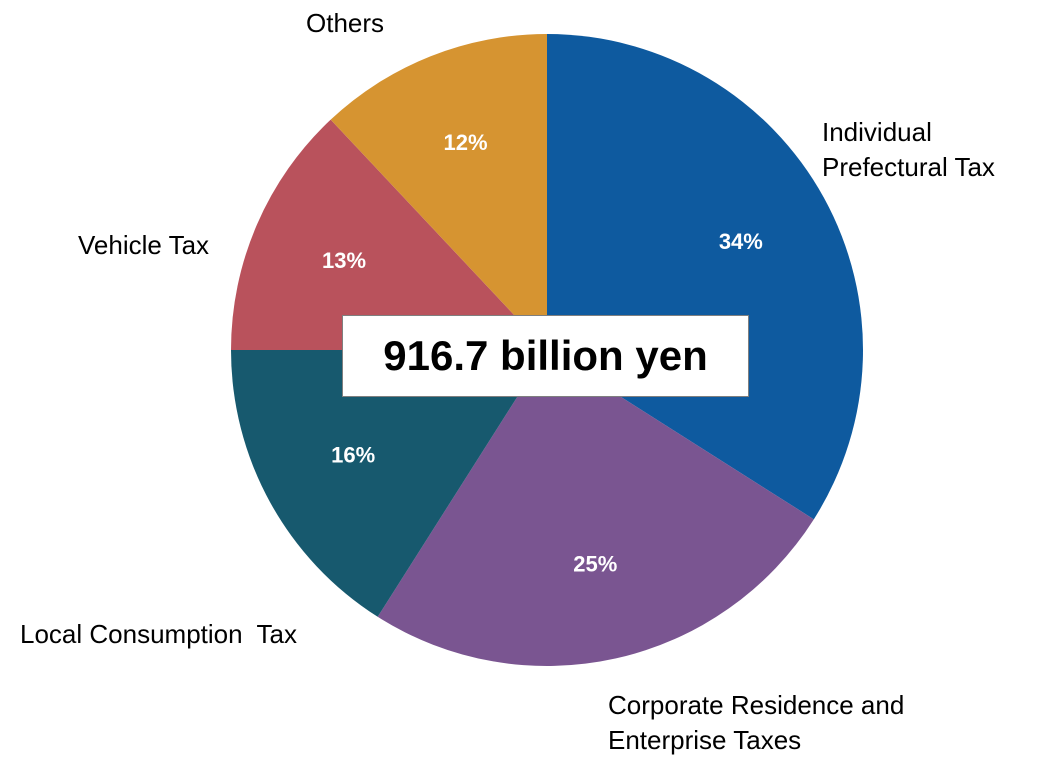 Image resolution: width=1063 pixels, height=759 pixels. I want to click on slice-category-label: Vehicle Tax, so click(143, 245).